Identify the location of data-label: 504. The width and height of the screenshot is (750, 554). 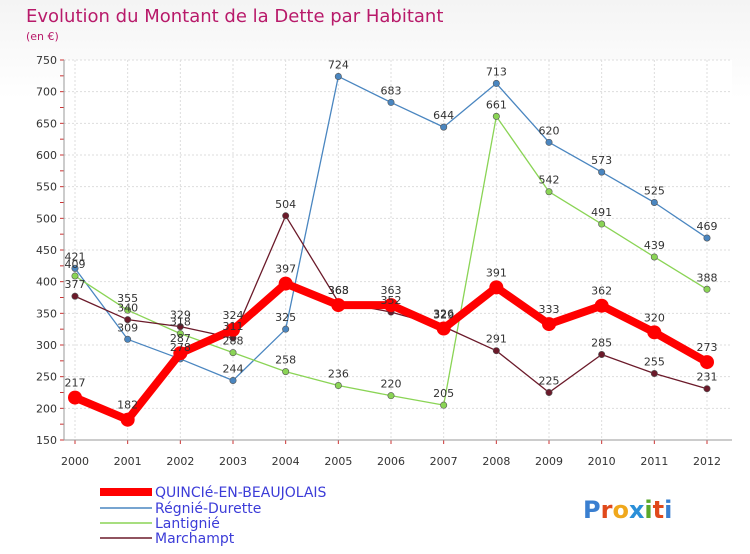
(285, 204).